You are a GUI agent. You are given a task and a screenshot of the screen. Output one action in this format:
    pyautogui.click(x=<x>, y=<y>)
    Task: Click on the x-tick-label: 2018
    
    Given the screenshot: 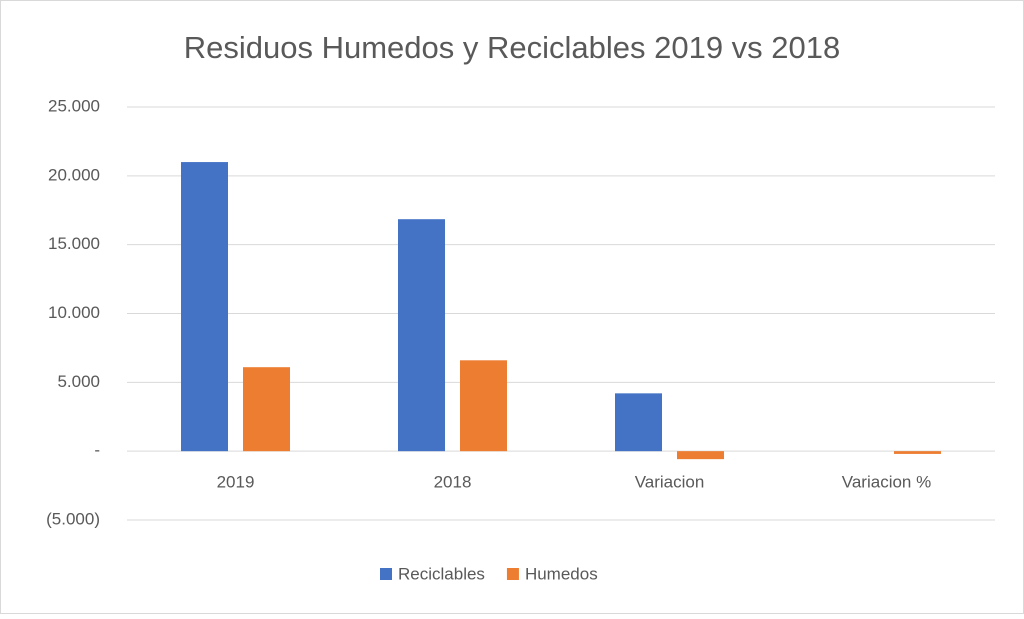 What is the action you would take?
    pyautogui.click(x=453, y=481)
    